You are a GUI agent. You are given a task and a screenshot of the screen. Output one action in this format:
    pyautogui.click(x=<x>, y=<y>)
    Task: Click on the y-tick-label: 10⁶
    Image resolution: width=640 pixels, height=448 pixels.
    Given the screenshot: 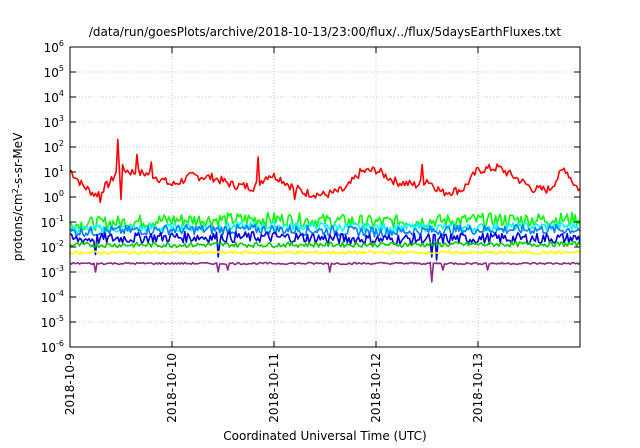 What is the action you would take?
    pyautogui.click(x=54, y=47)
    